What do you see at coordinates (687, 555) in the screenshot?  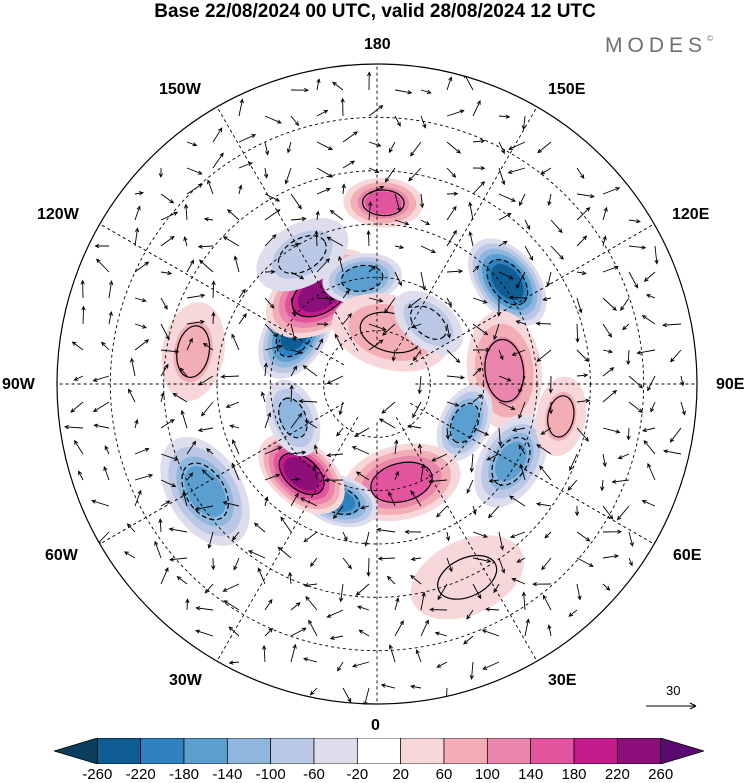 I see `lon-label-60e: 60E` at bounding box center [687, 555].